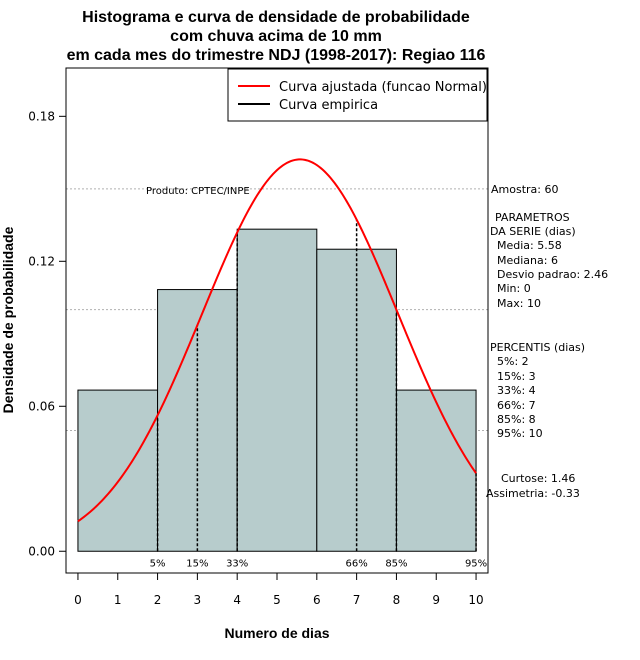 The height and width of the screenshot is (660, 640). I want to click on legend-box, so click(357, 95).